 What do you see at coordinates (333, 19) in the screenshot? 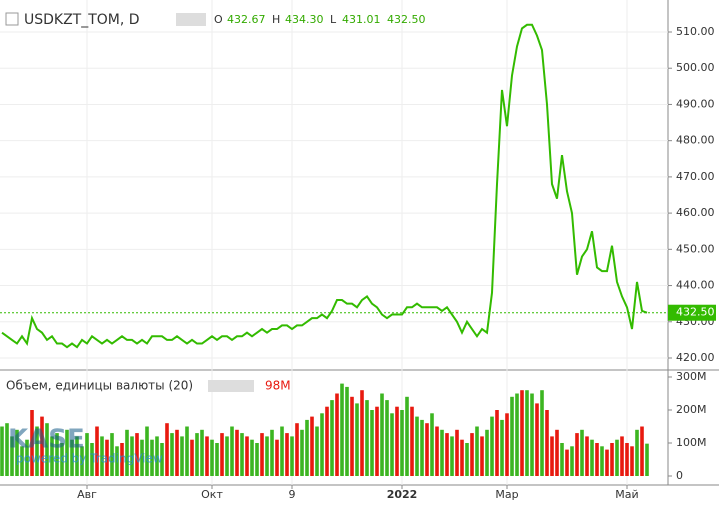
I see `ohlc-label: L` at bounding box center [333, 19].